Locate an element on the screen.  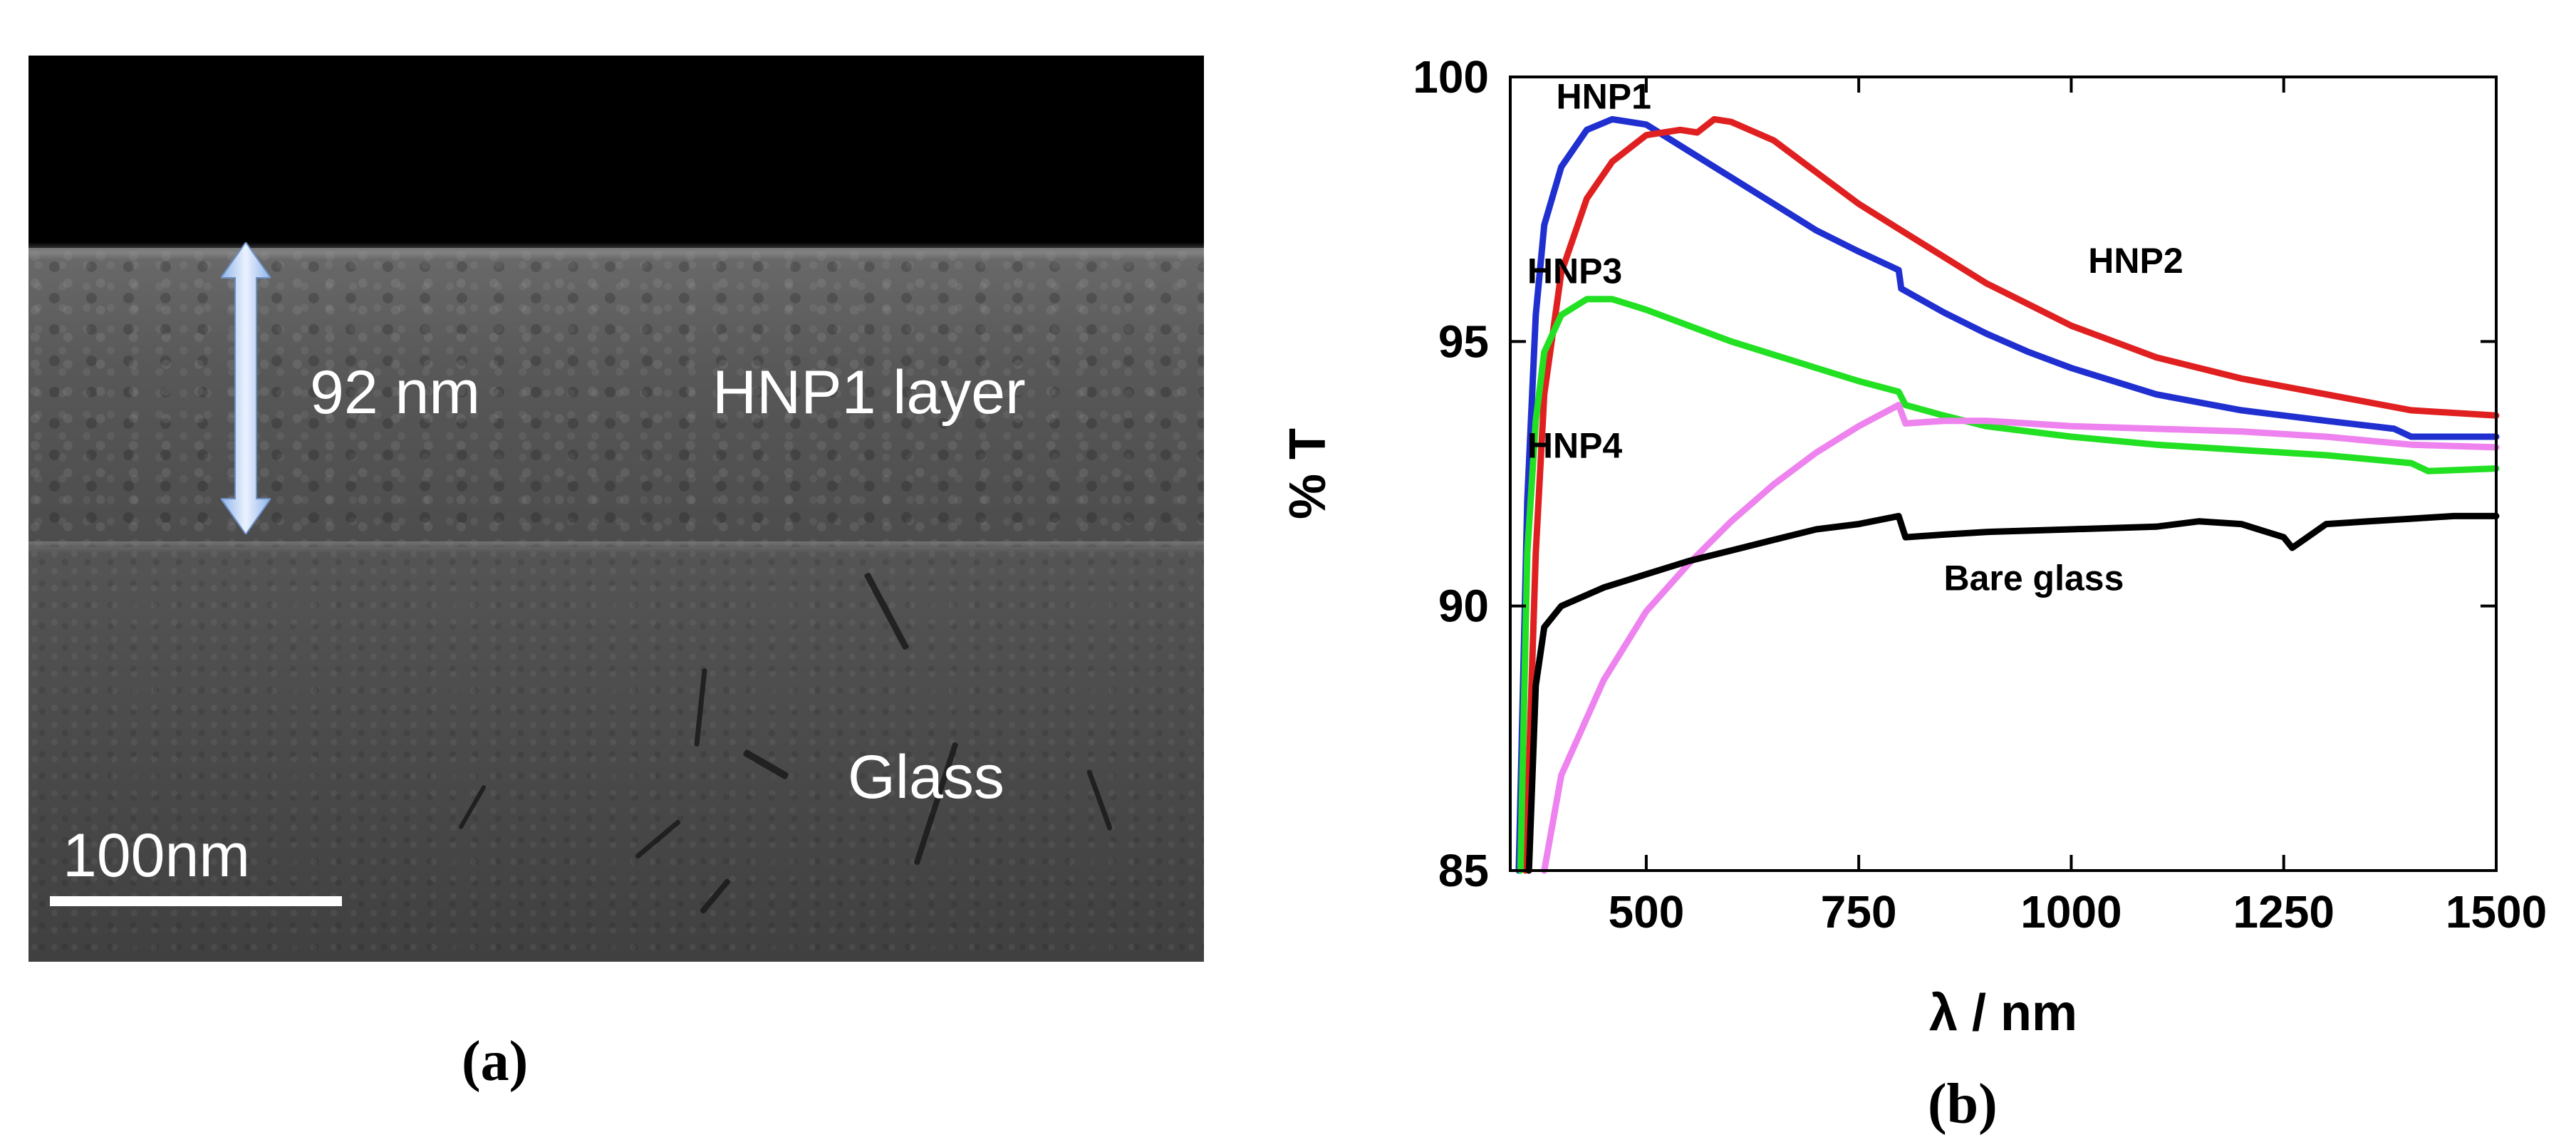
thickness-arrow is located at coordinates (246, 388).